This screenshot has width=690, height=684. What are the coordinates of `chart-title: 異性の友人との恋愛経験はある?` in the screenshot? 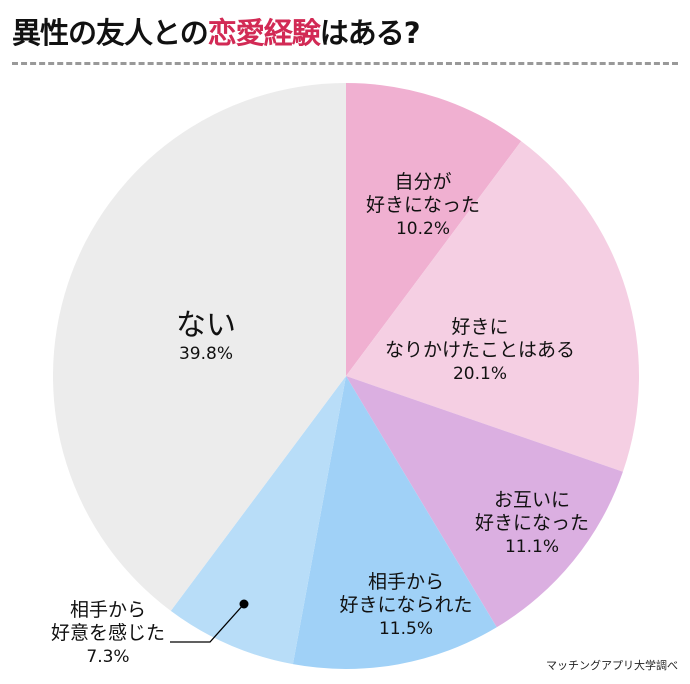 It's located at (216, 31).